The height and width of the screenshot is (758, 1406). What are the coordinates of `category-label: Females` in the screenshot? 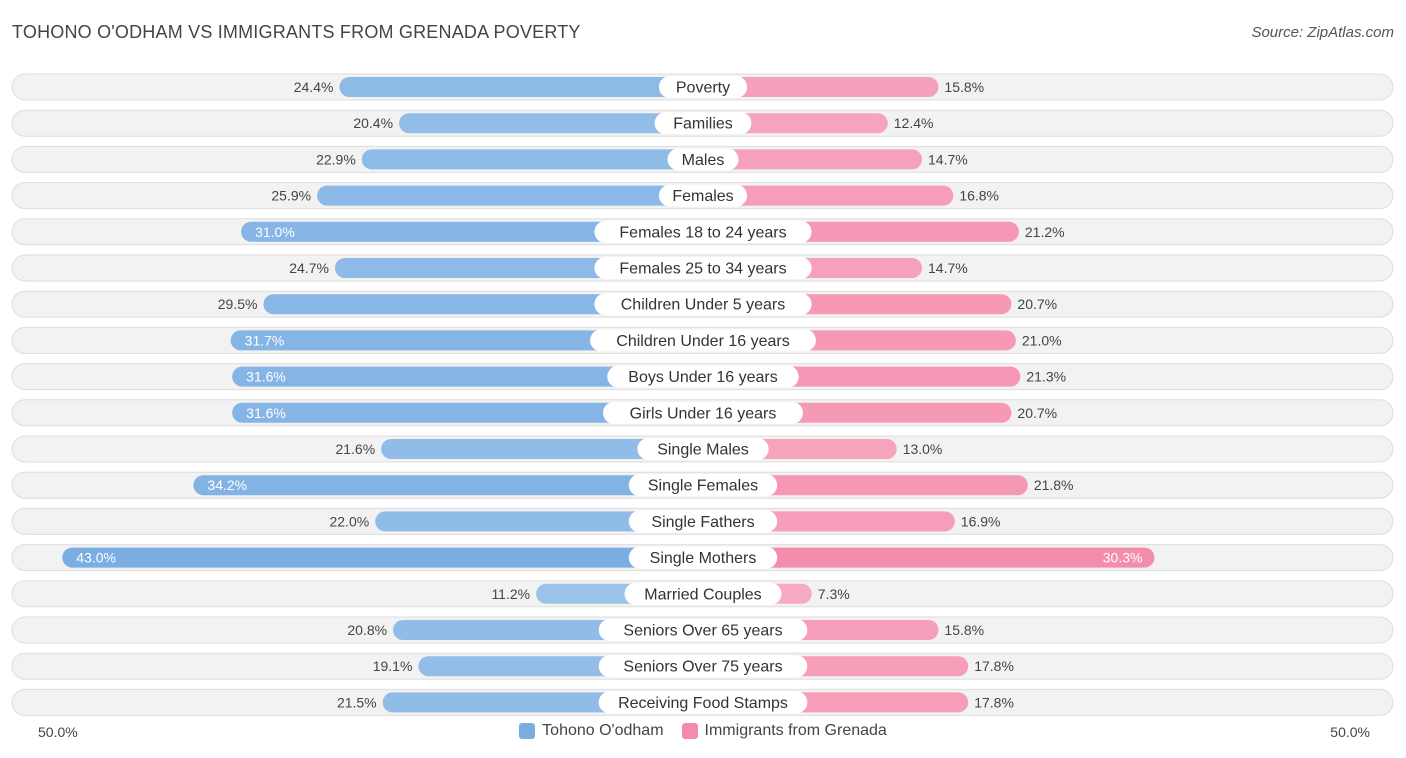 It's located at (702, 196).